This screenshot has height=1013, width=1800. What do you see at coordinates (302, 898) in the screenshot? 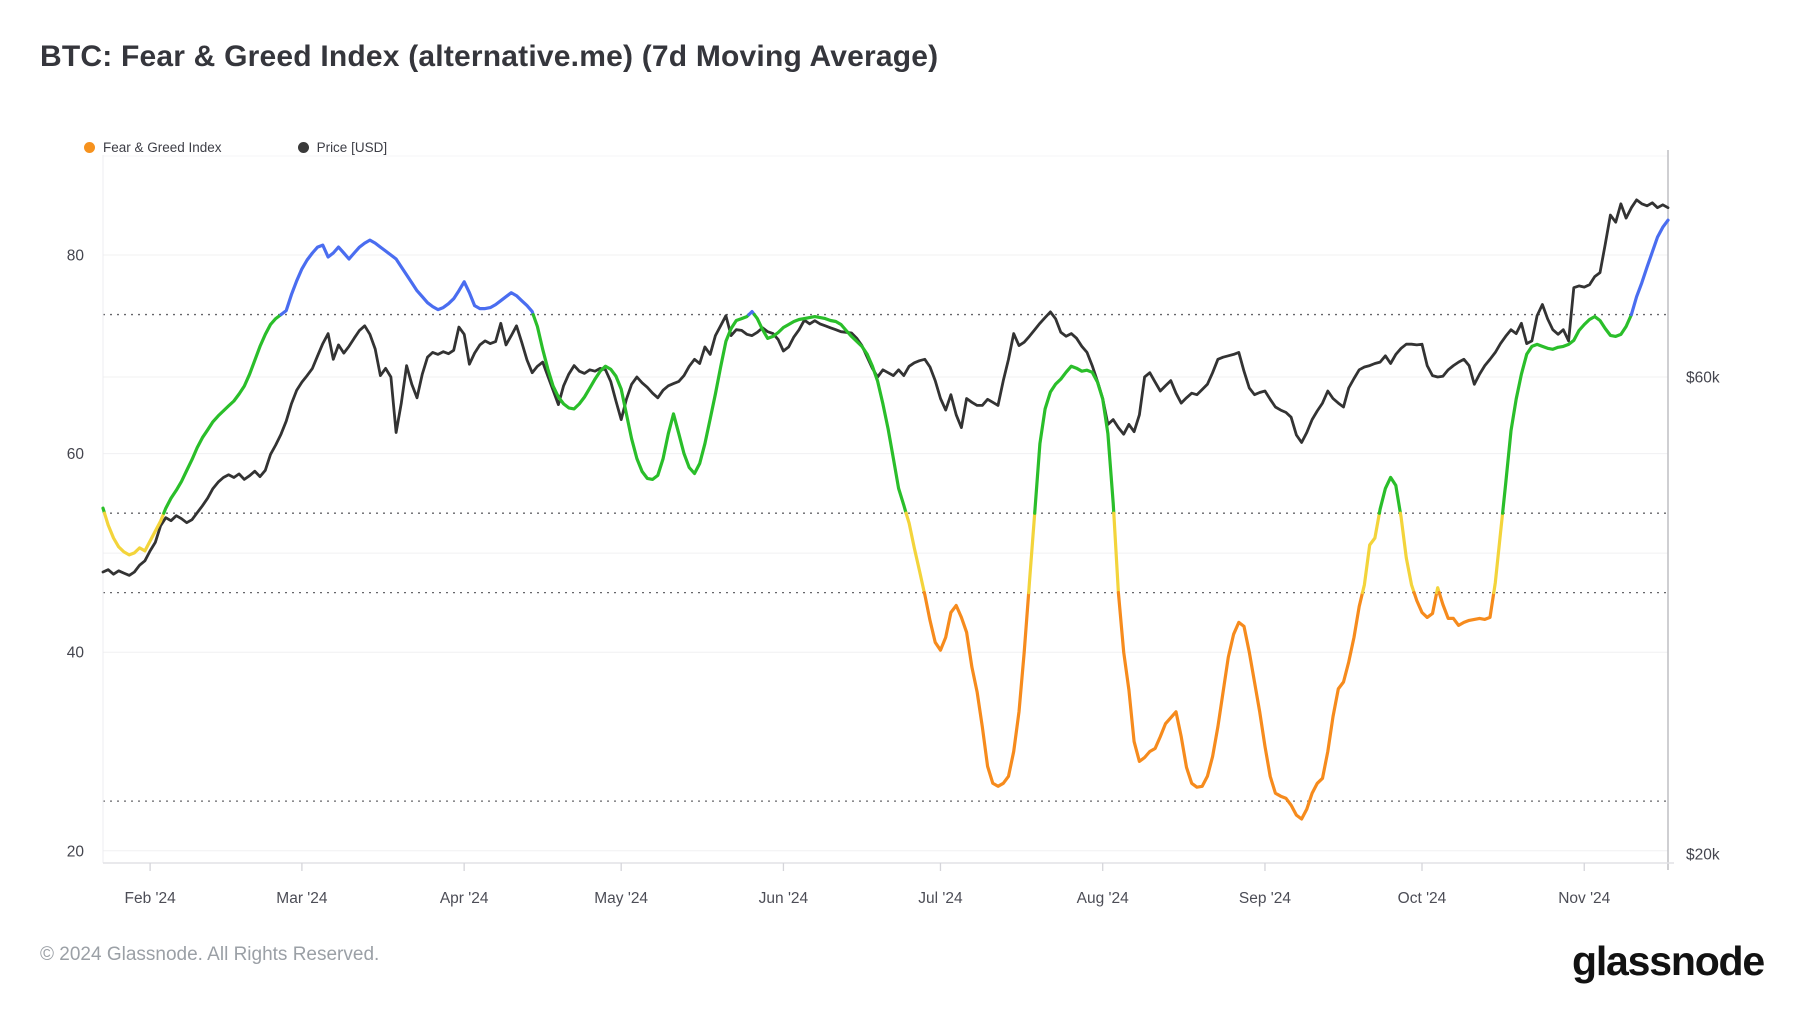
I see `x-tick-label: Mar '24` at bounding box center [302, 898].